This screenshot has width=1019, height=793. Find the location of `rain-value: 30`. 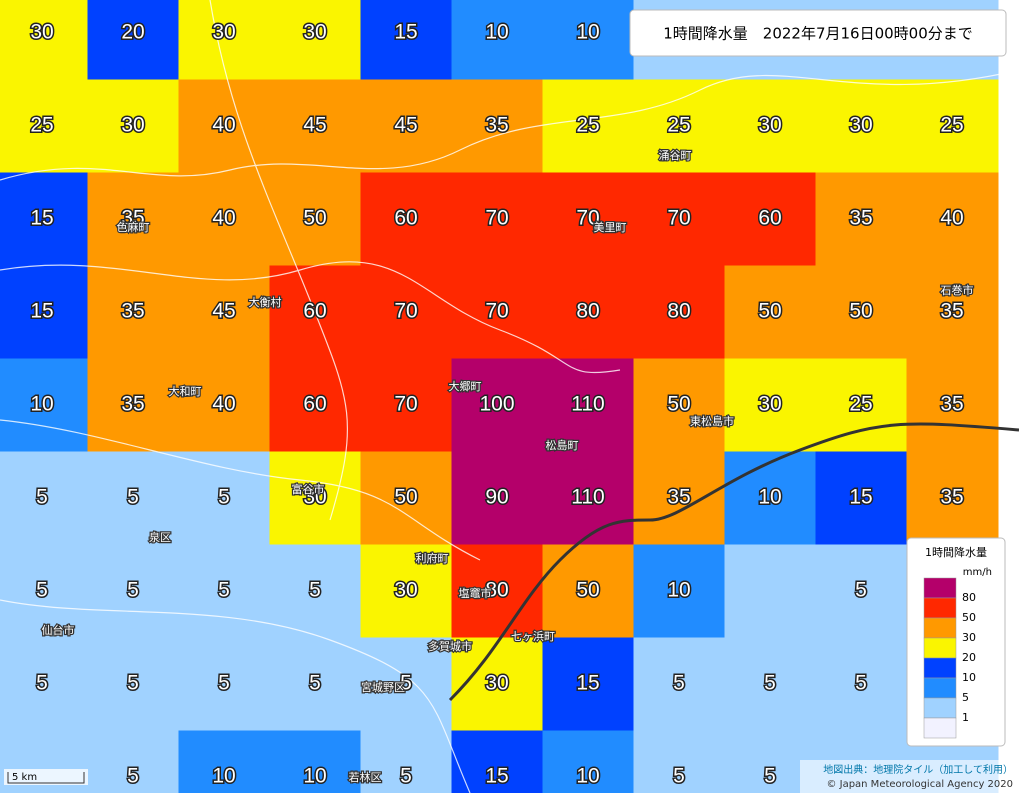

rain-value: 30 is located at coordinates (132, 125).